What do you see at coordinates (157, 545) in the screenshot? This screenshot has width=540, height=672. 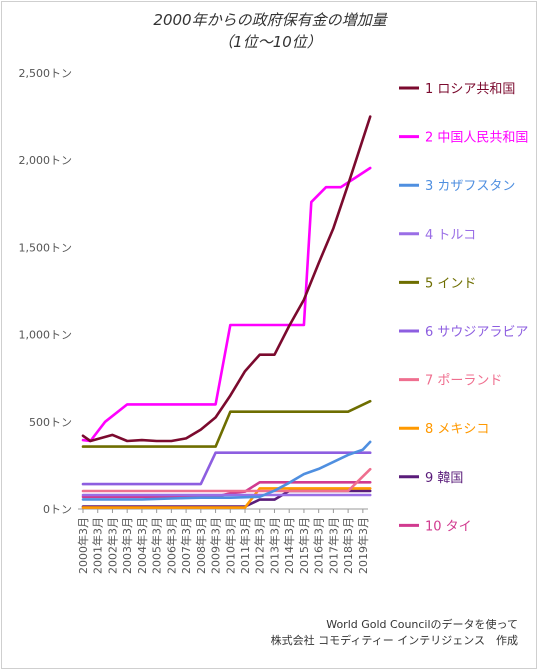 I see `x-tick-label: 2005年3月` at bounding box center [157, 545].